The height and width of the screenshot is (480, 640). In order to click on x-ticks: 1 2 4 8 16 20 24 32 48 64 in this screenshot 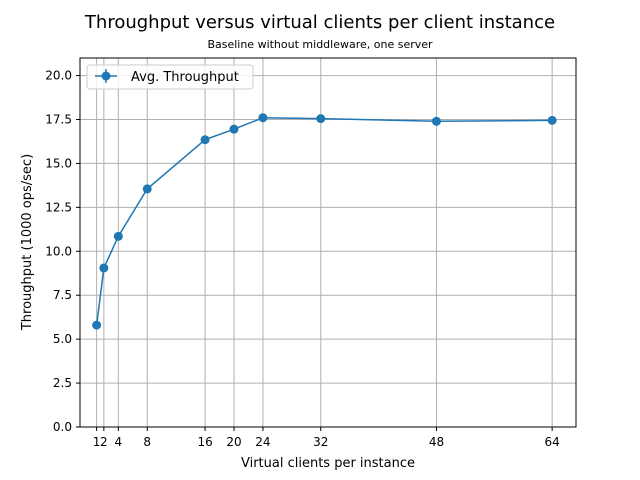, I will do `click(326, 438)`.